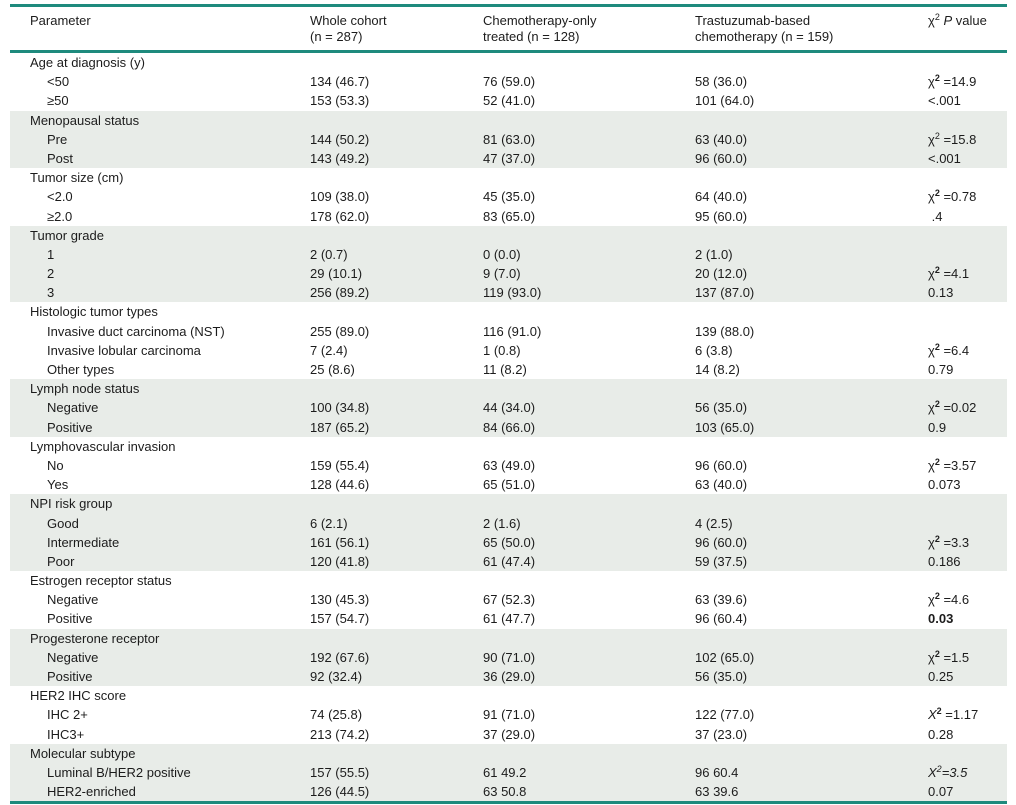 This screenshot has height=805, width=1016. Describe the element at coordinates (340, 216) in the screenshot. I see `whole-cohort-value: 178 (62.0)` at that location.